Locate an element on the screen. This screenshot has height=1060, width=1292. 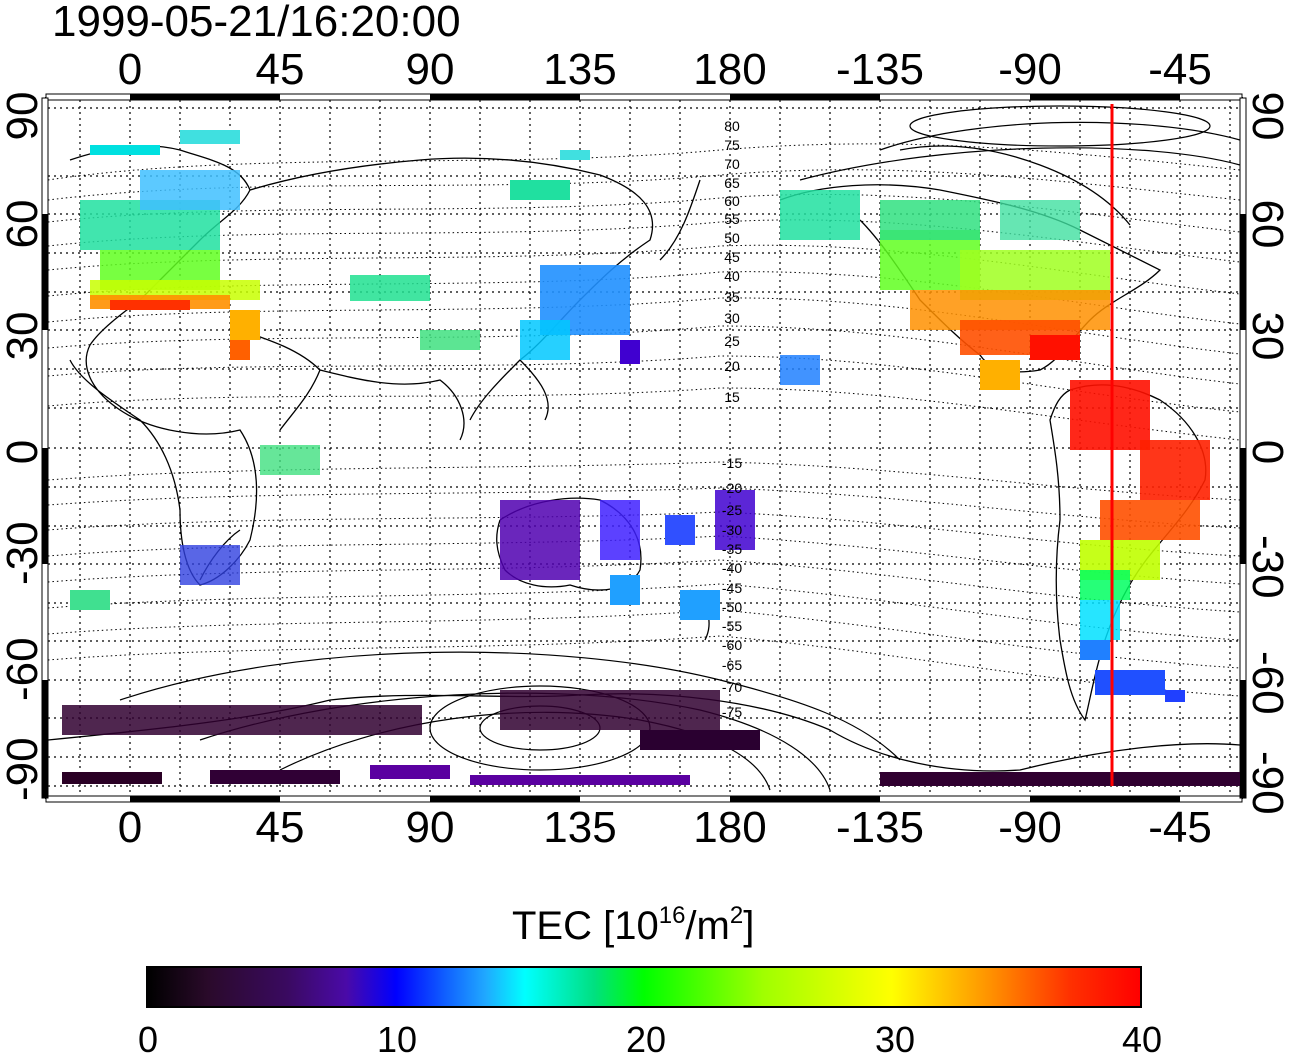
colorbar-tick: 40 is located at coordinates (1142, 1039).